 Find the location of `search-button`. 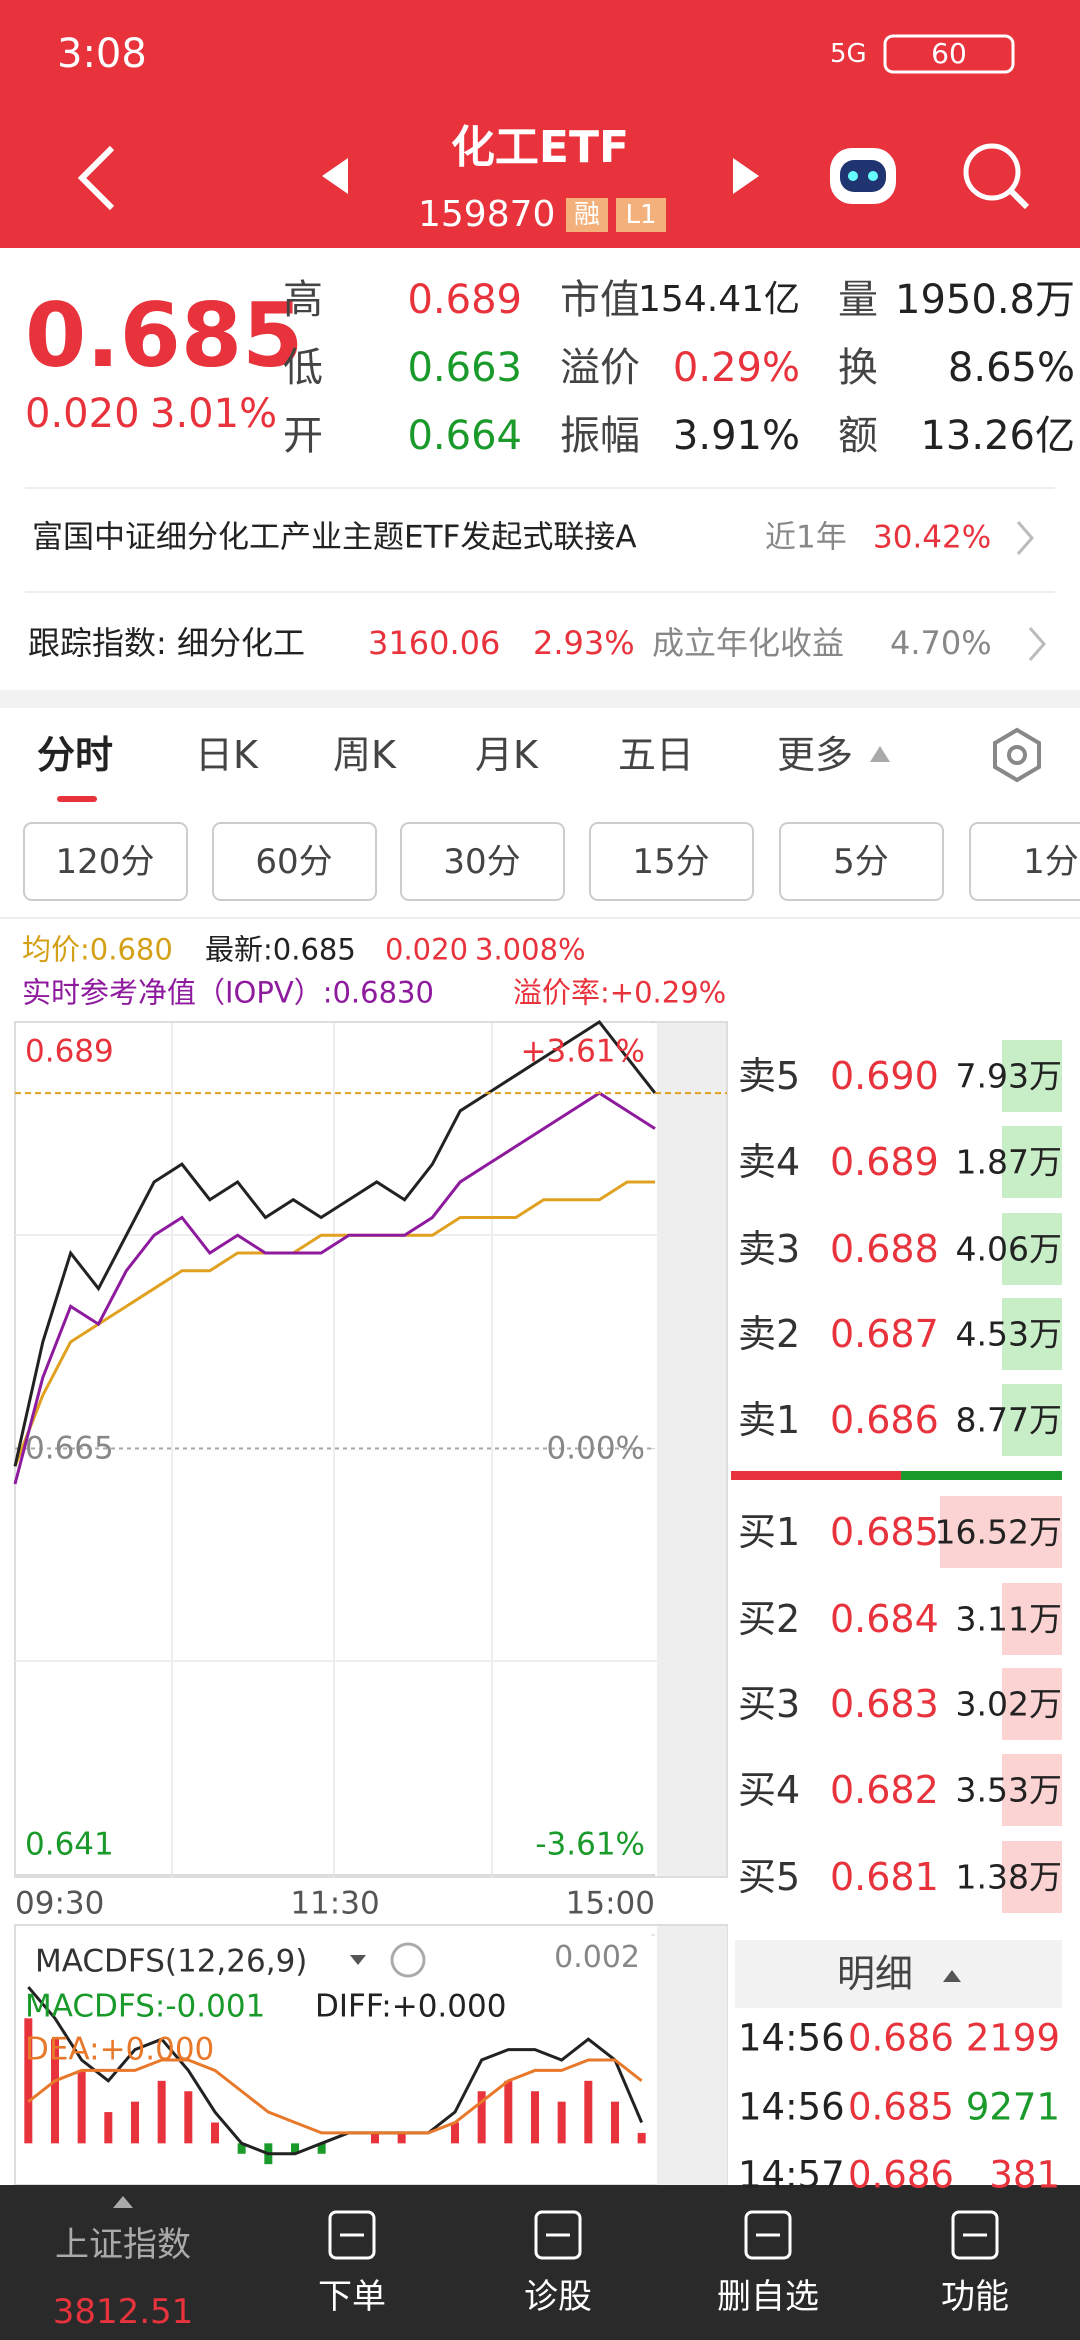

search-button is located at coordinates (996, 176).